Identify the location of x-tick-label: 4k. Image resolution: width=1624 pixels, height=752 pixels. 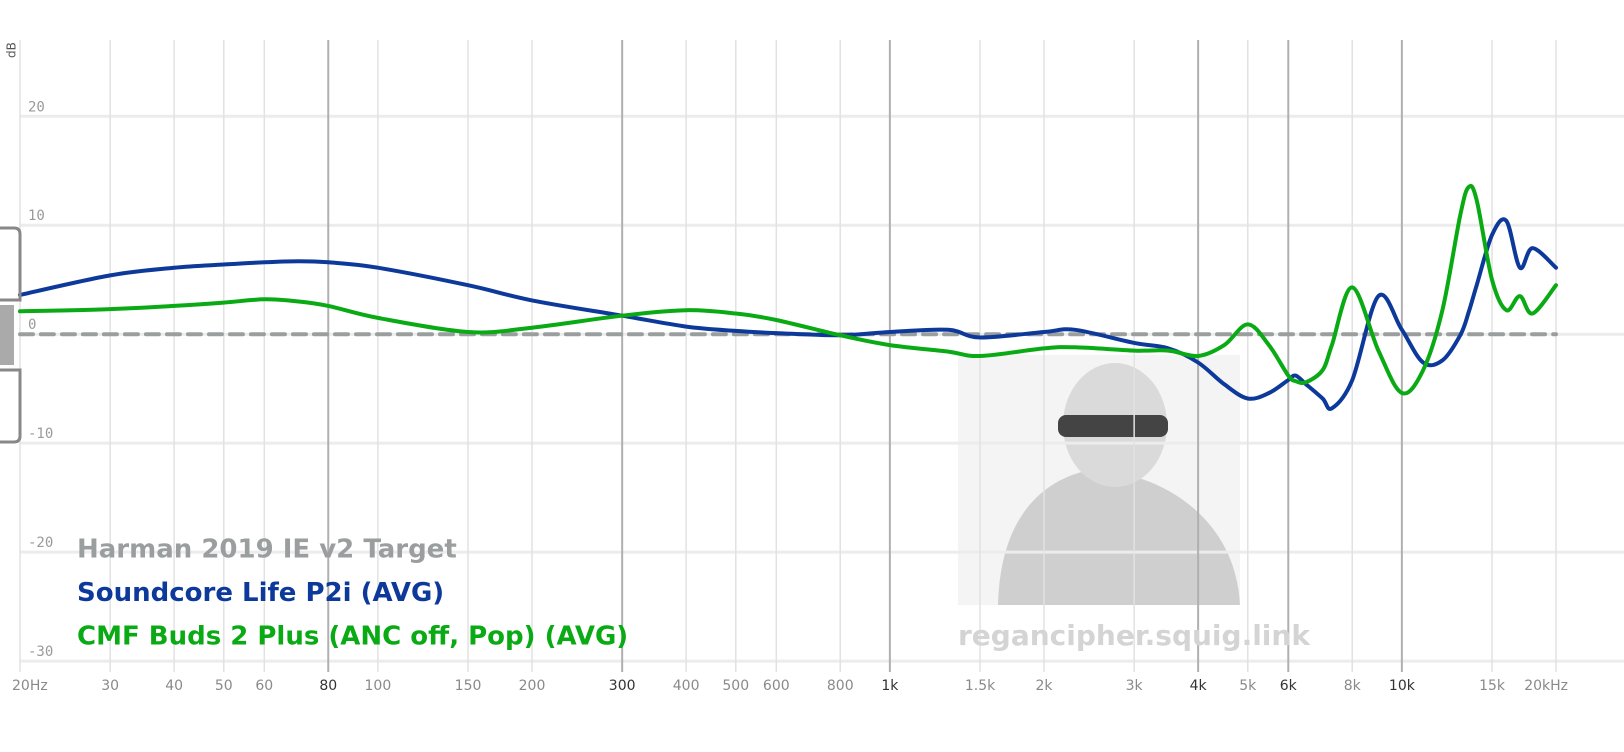
(1199, 686).